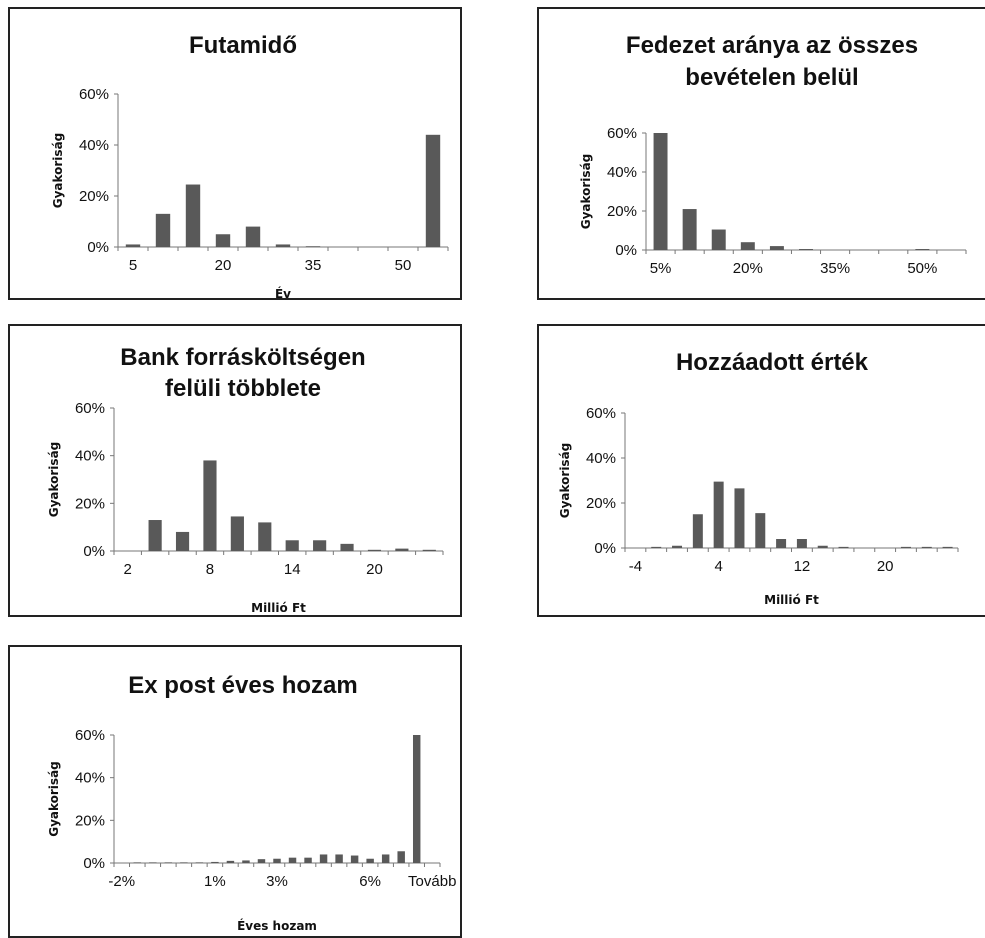  Describe the element at coordinates (432, 881) in the screenshot. I see `x-tick-label: Tovább` at that location.